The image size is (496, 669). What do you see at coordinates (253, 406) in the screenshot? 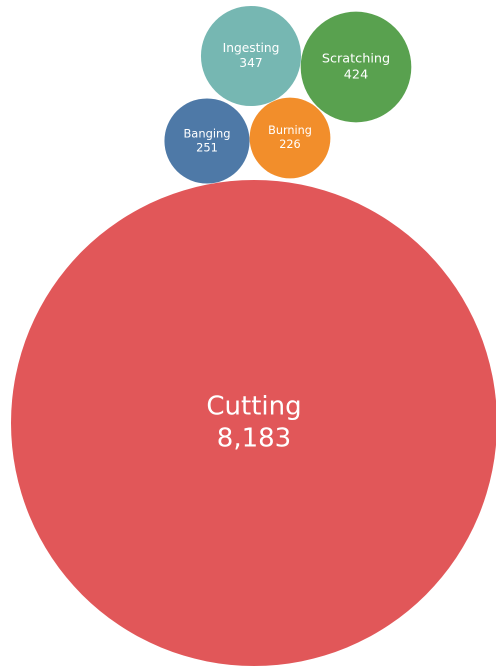
I see `bubble-label-cutting: Cutting` at bounding box center [253, 406].